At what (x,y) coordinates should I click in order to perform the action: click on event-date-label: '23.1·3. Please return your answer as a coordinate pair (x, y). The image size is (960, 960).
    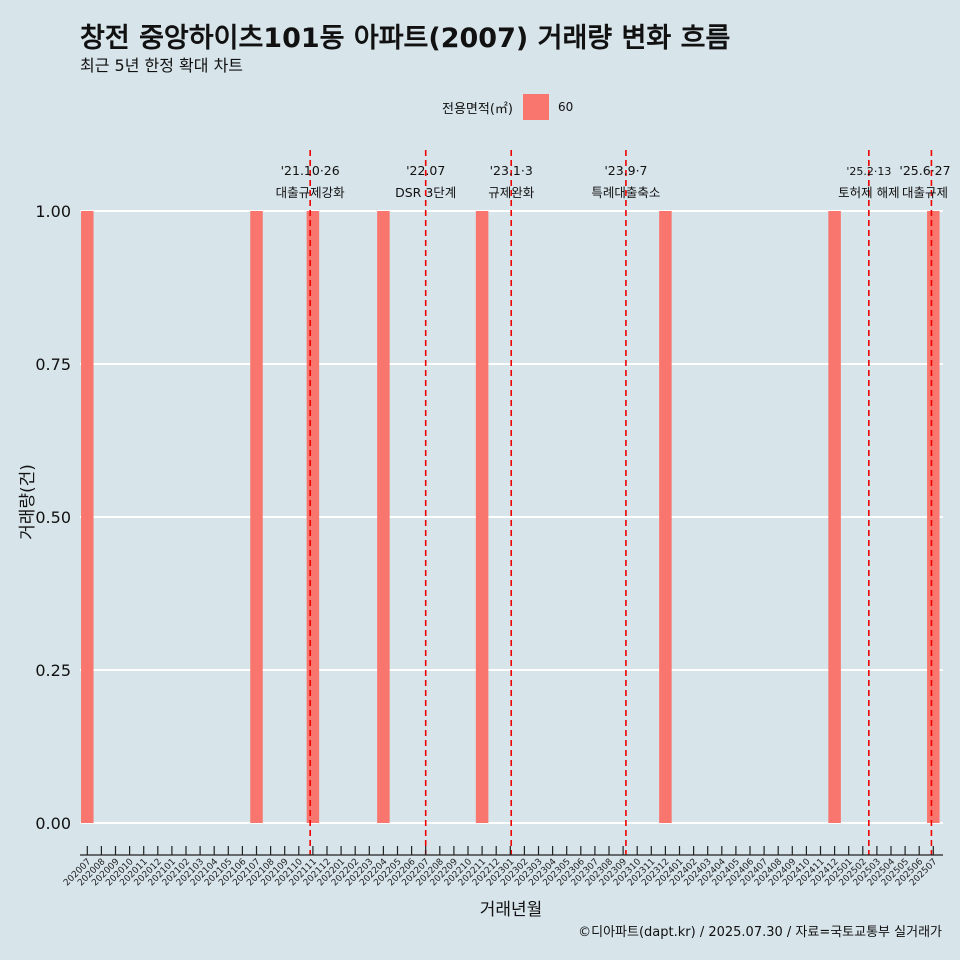
    Looking at the image, I should click on (511, 170).